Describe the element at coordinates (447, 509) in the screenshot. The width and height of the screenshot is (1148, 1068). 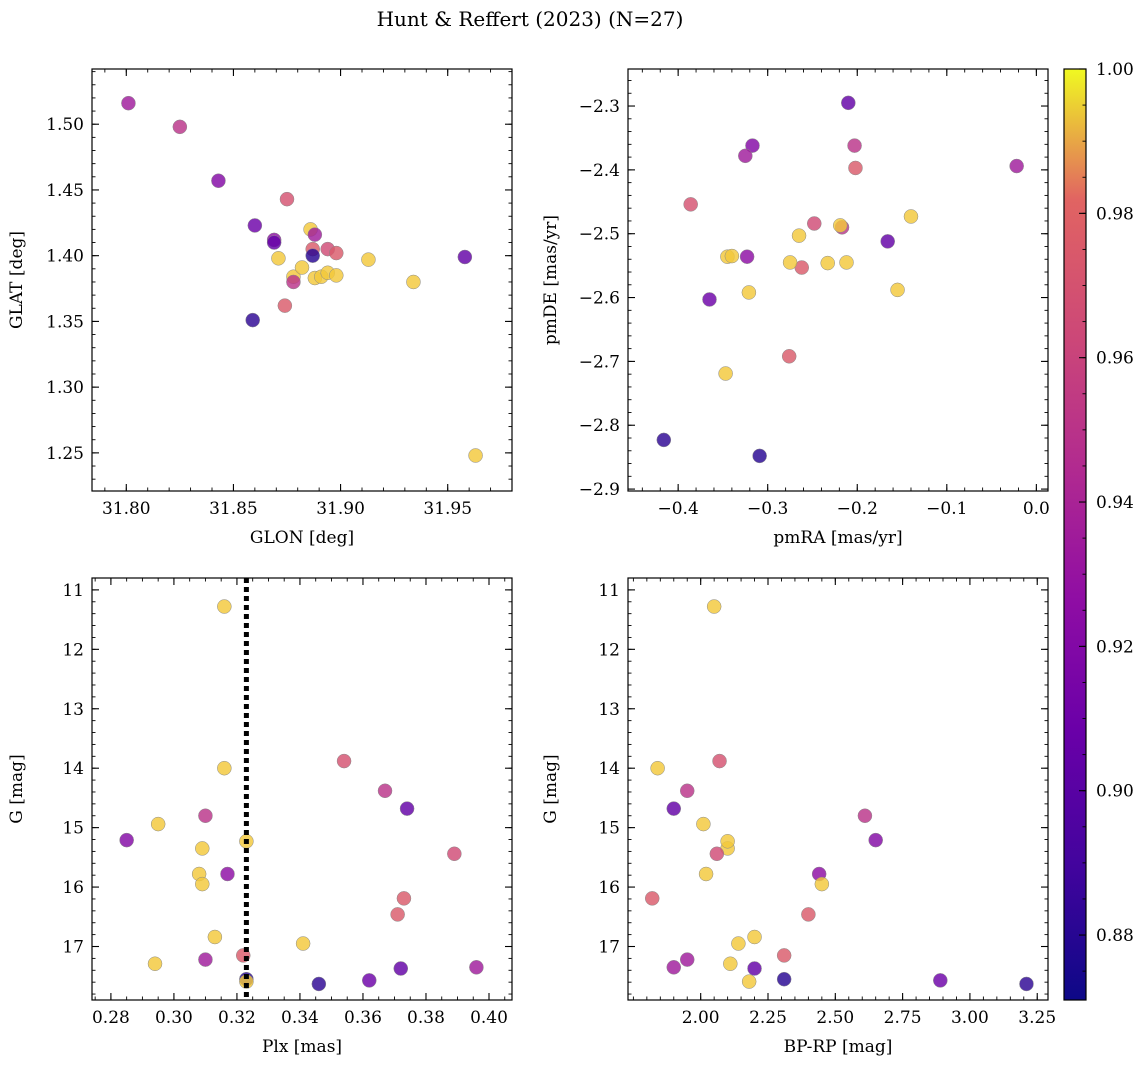
I see `x-tick-label: 31.95` at that location.